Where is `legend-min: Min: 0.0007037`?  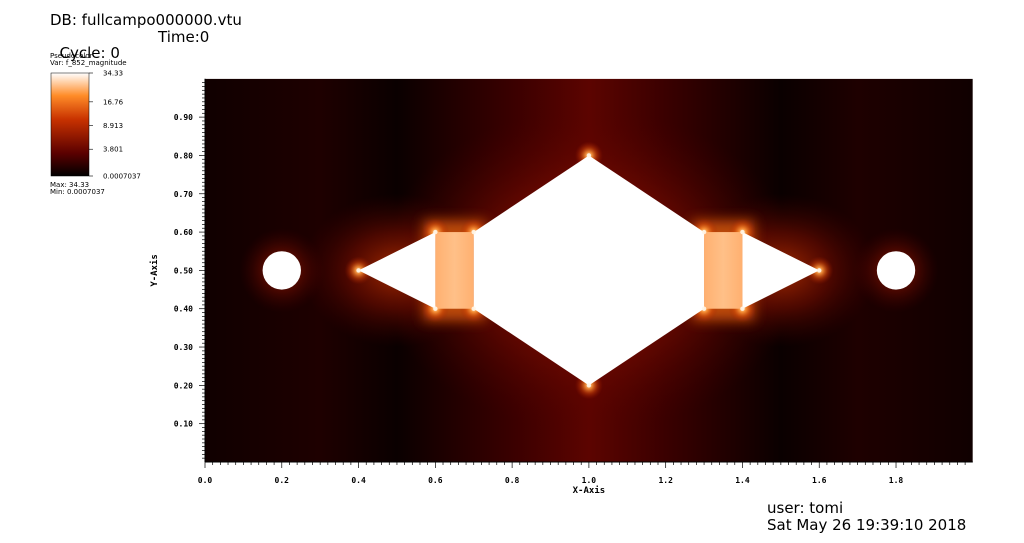
legend-min: Min: 0.0007037 is located at coordinates (77, 192).